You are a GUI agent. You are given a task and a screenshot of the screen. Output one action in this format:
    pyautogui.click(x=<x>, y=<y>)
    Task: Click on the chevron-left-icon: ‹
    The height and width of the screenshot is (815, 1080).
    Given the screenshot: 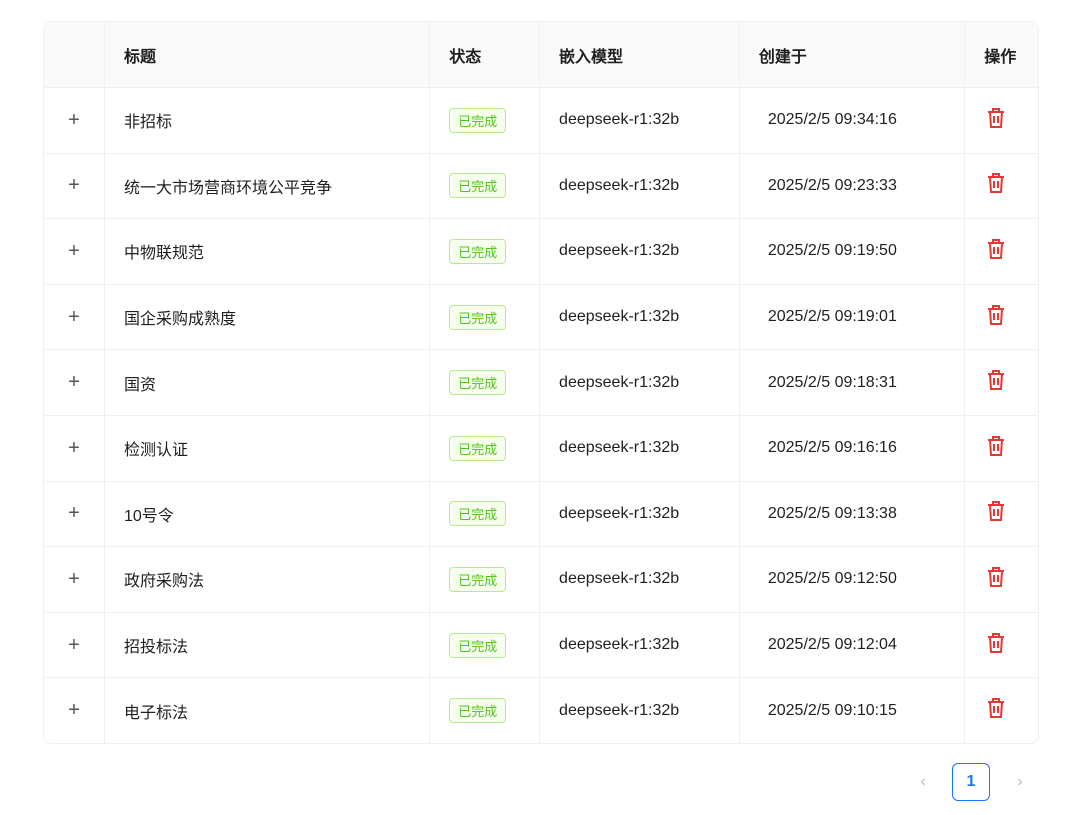 What is the action you would take?
    pyautogui.click(x=923, y=781)
    